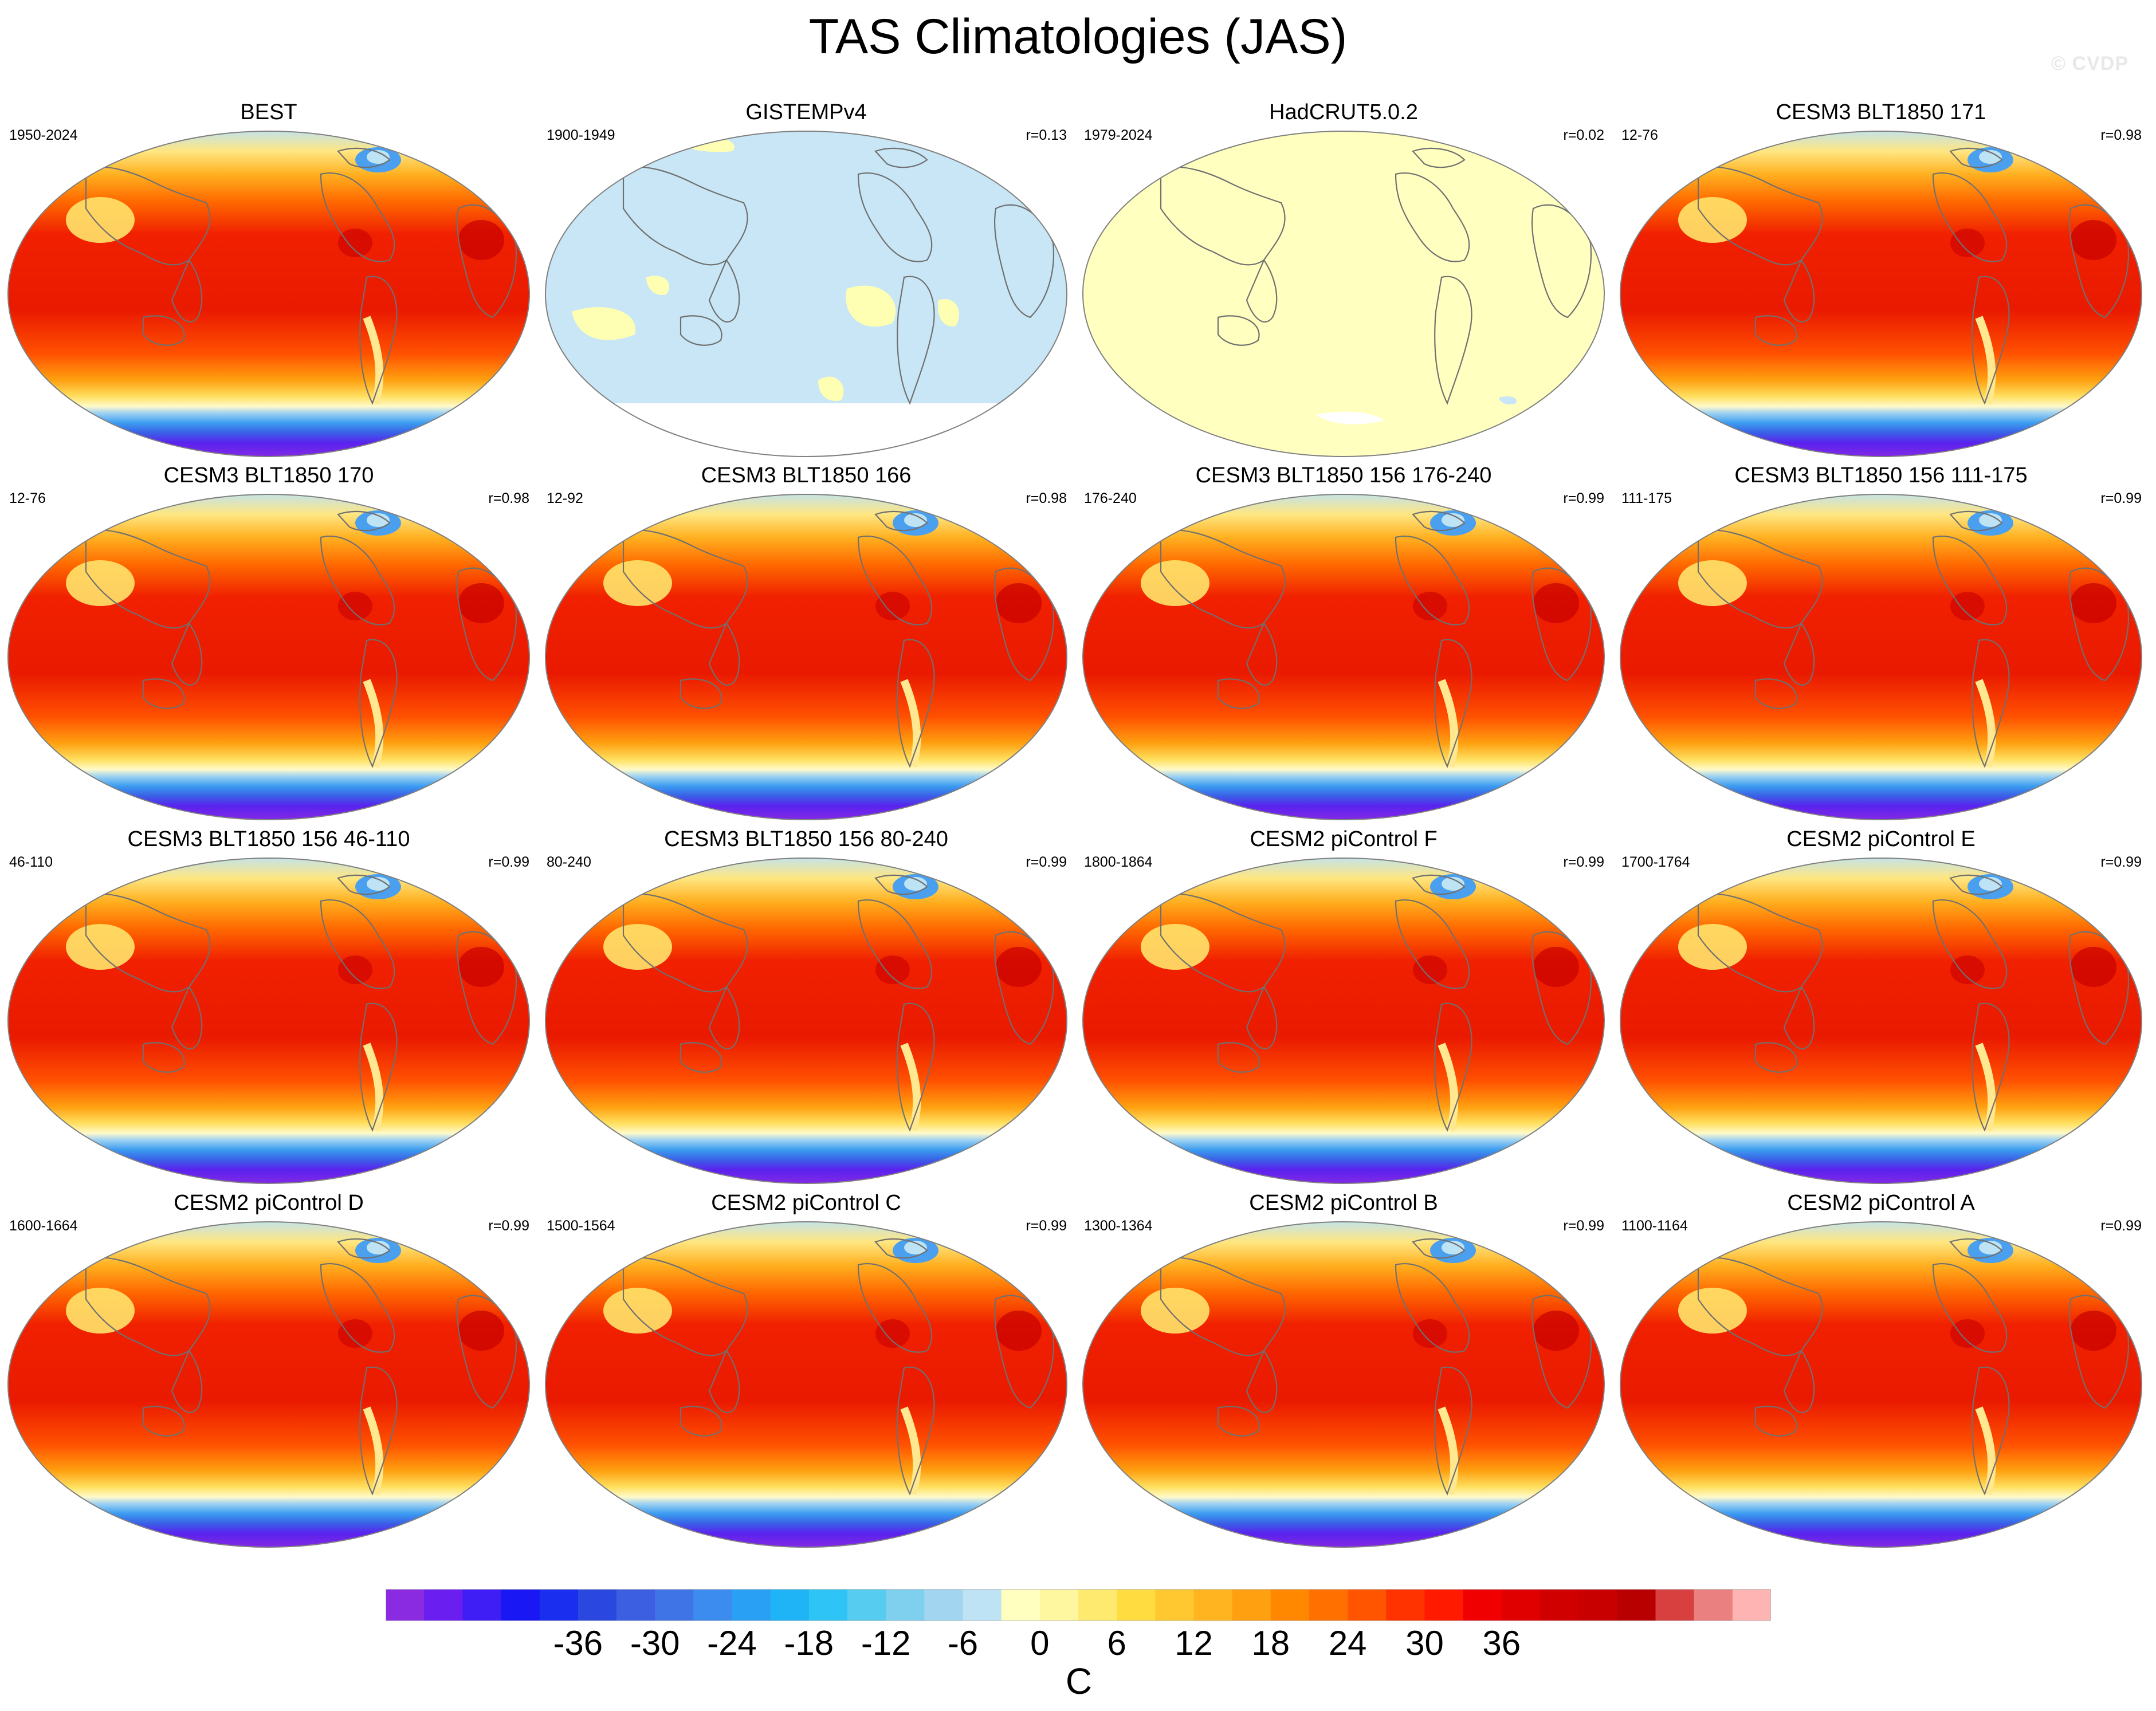 Image resolution: width=2156 pixels, height=1711 pixels. Describe the element at coordinates (1881, 1203) in the screenshot. I see `panel-title: CESM2 piControl A` at that location.